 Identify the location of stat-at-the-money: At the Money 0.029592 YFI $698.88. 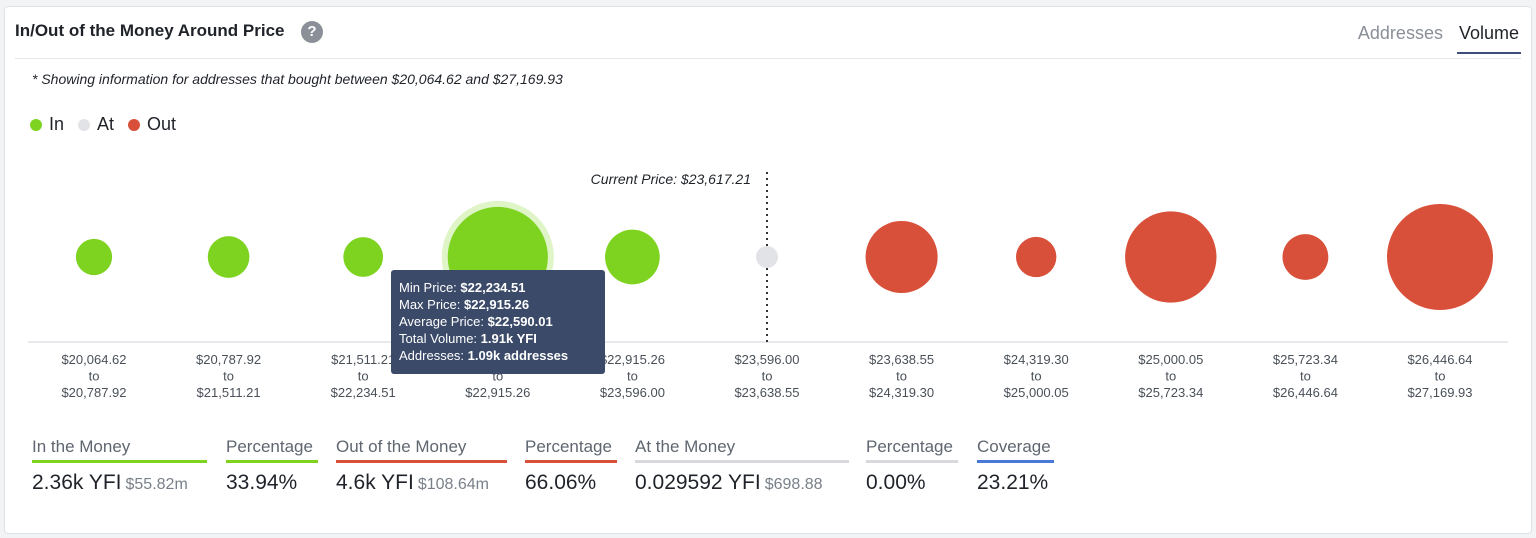
(742, 466).